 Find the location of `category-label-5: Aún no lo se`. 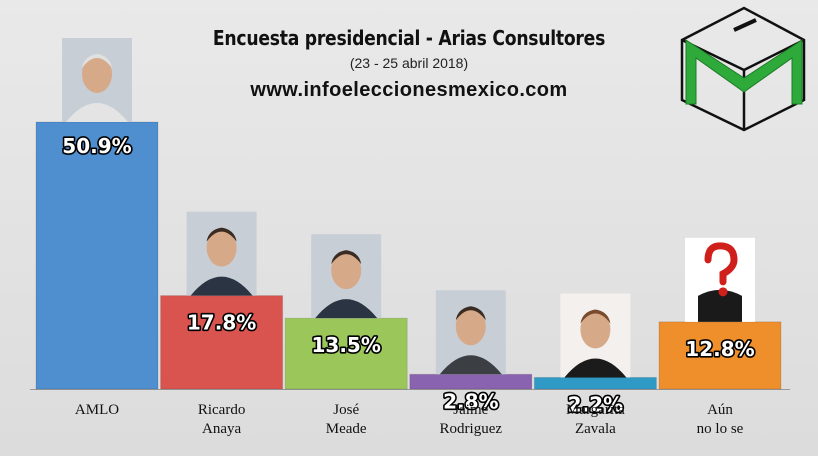

category-label-5: Aún no lo se is located at coordinates (720, 419).